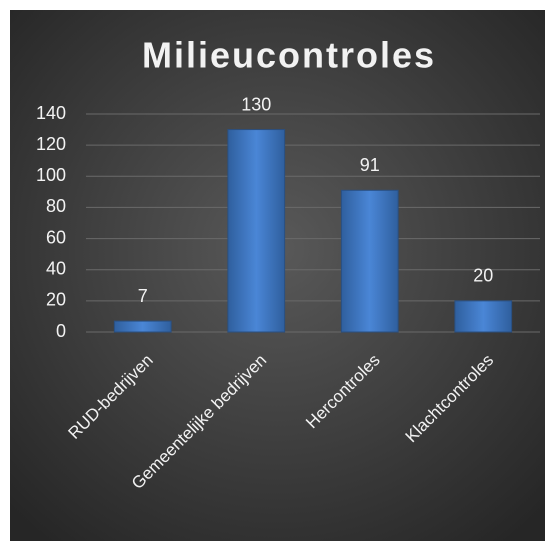  I want to click on data-label: 7, so click(143, 296).